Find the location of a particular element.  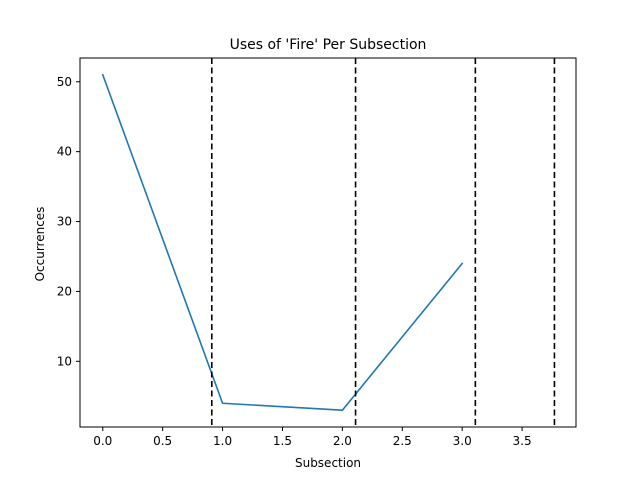

x-tick-label: 2.5 is located at coordinates (402, 441).